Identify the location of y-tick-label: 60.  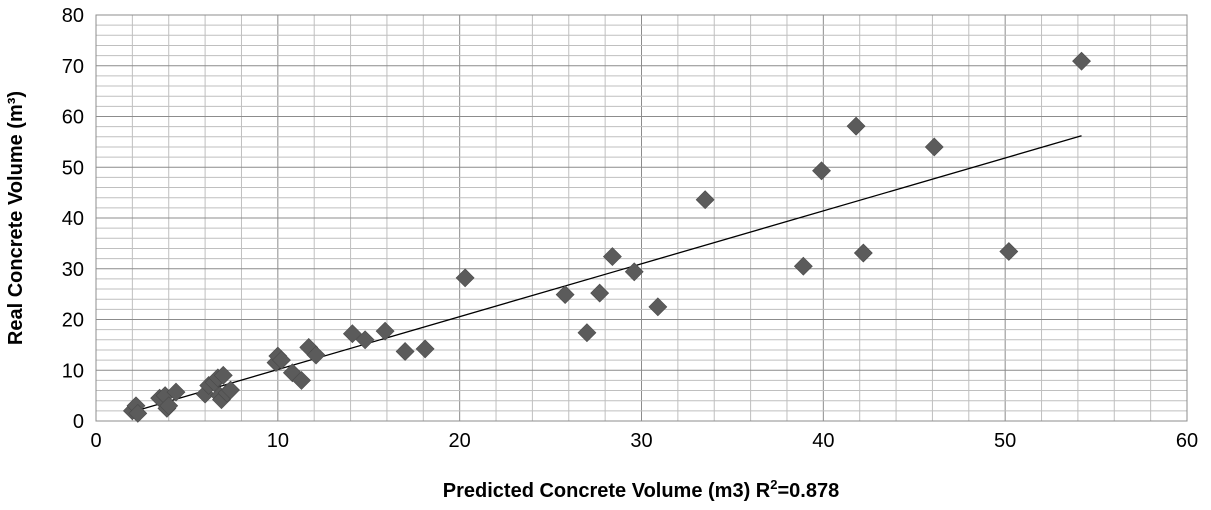
(73, 118).